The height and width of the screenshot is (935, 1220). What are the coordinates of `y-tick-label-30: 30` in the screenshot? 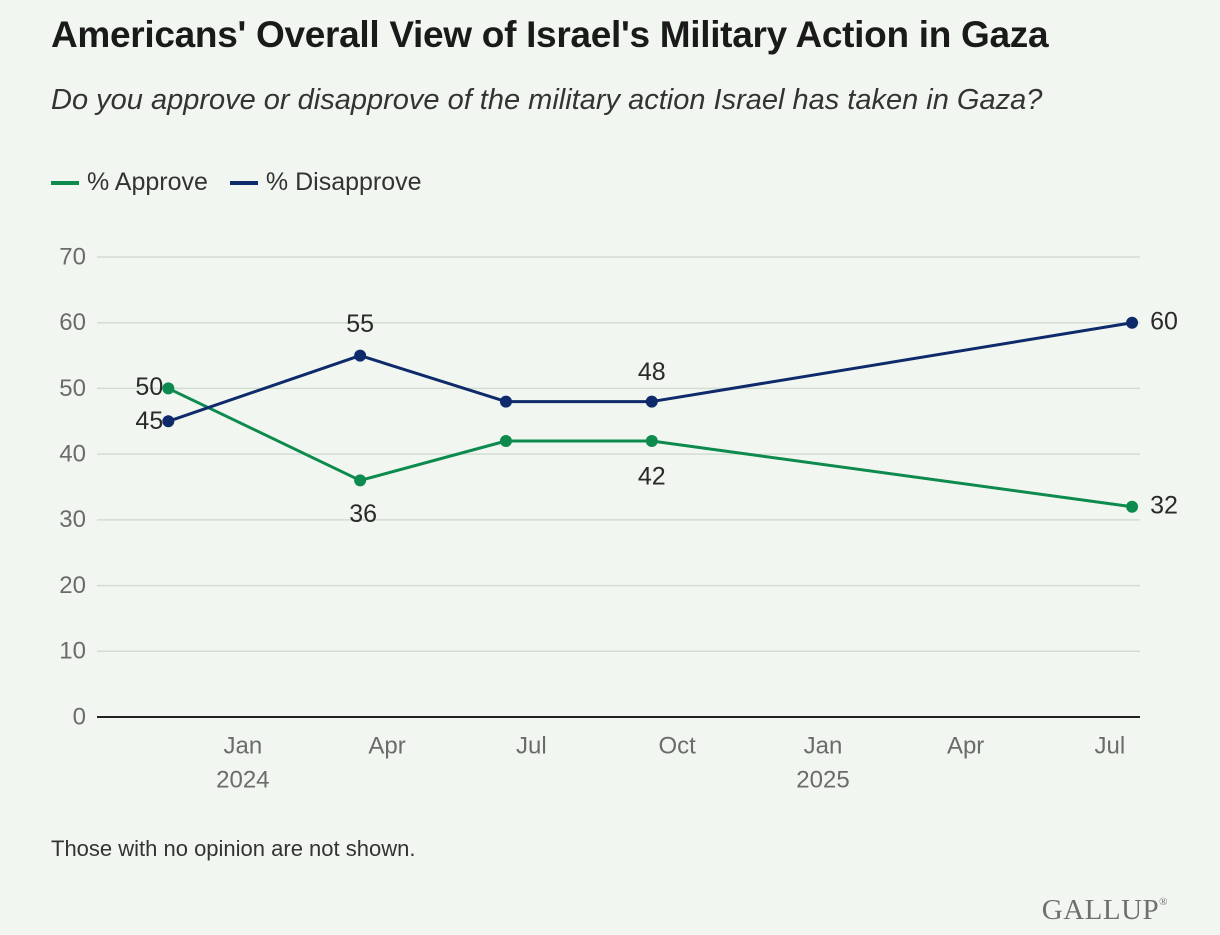 It's located at (72, 519).